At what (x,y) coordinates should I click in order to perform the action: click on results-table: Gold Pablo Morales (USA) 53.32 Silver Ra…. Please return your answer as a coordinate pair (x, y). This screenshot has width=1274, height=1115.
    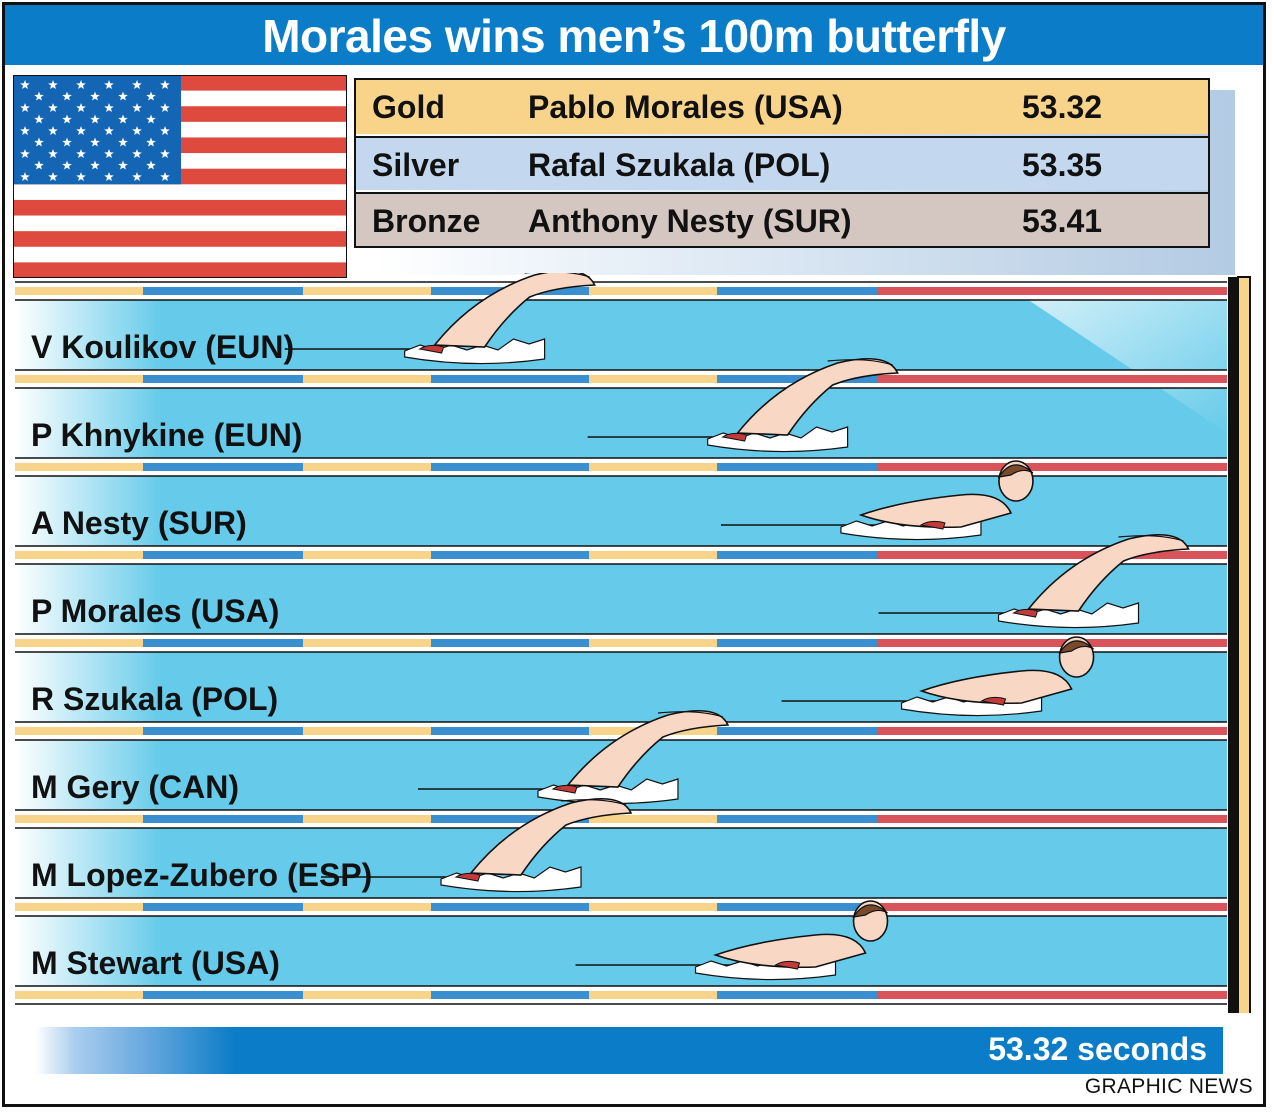
    Looking at the image, I should click on (782, 163).